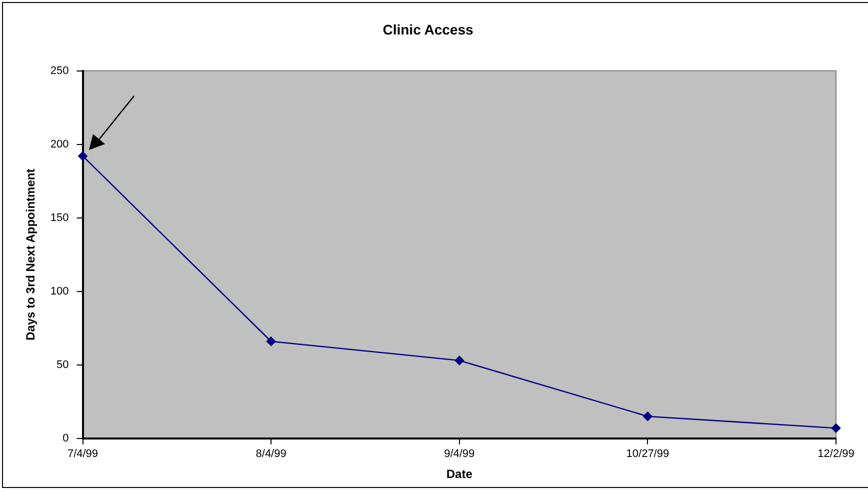 This screenshot has width=868, height=492. What do you see at coordinates (836, 454) in the screenshot?
I see `x-tick-label: 12/2/99` at bounding box center [836, 454].